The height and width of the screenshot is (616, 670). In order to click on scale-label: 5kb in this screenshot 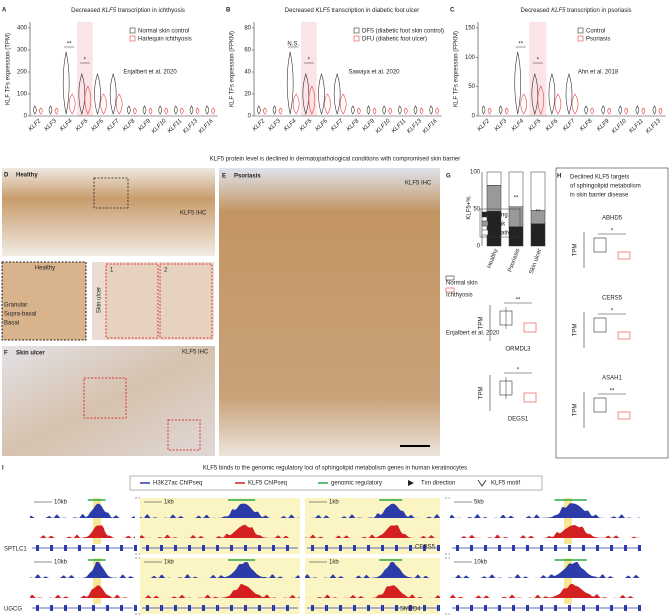, I will do `click(479, 503)`.